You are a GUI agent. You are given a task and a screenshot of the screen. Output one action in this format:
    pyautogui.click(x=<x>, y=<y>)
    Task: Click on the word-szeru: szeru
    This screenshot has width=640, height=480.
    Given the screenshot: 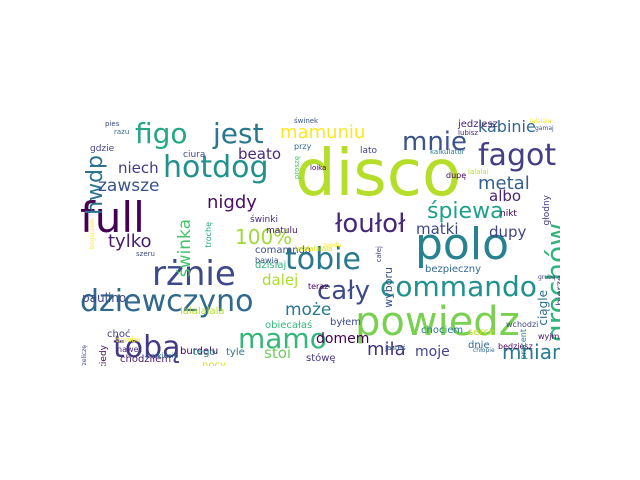 What is the action you would take?
    pyautogui.click(x=145, y=254)
    